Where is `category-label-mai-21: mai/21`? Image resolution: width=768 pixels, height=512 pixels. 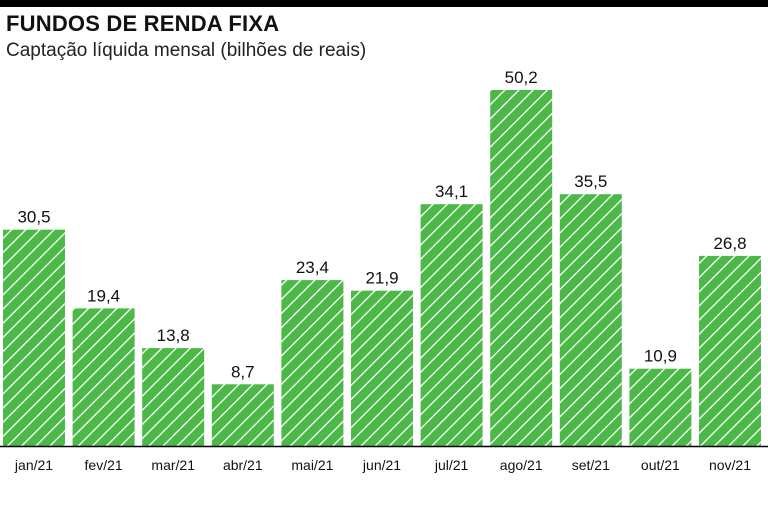 category-label-mai-21: mai/21 is located at coordinates (312, 465).